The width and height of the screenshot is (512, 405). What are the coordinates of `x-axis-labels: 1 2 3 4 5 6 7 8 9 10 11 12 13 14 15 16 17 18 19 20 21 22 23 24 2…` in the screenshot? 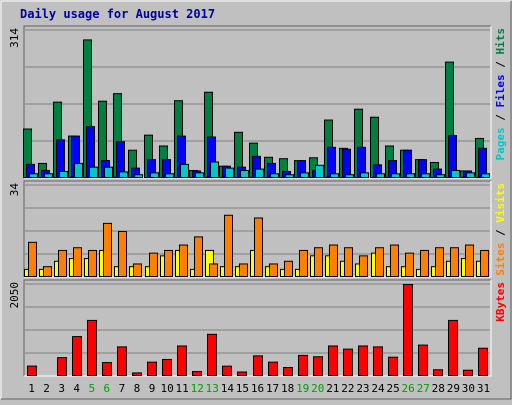 It's located at (259, 388).